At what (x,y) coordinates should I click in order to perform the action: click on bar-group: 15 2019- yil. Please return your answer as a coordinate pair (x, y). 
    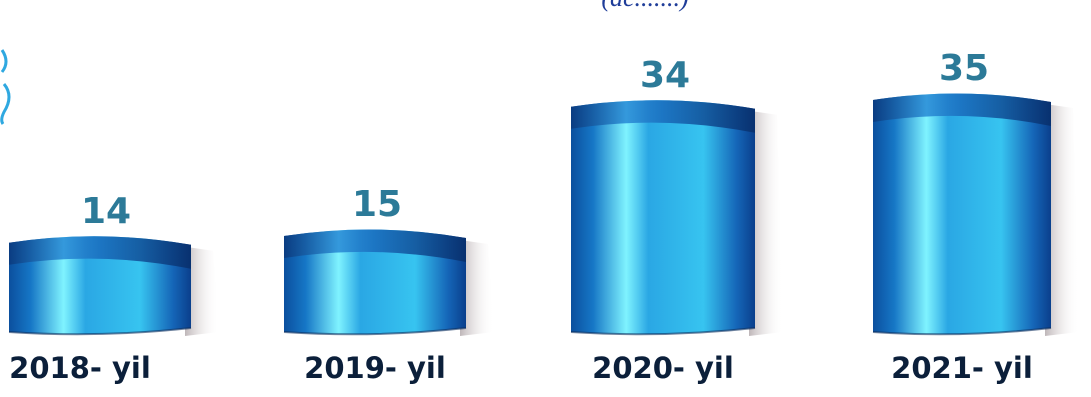
    Looking at the image, I should click on (388, 284).